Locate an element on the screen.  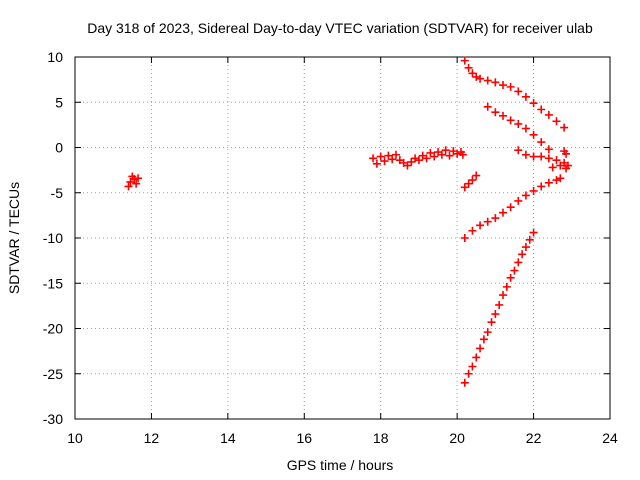
y-tick-label: -5 is located at coordinates (57, 193).